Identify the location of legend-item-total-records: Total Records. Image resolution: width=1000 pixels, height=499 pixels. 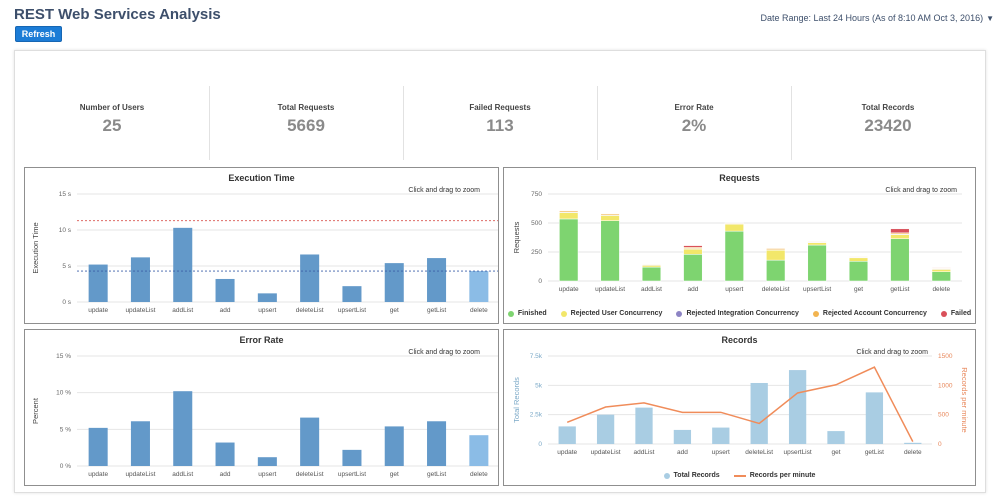
(691, 475).